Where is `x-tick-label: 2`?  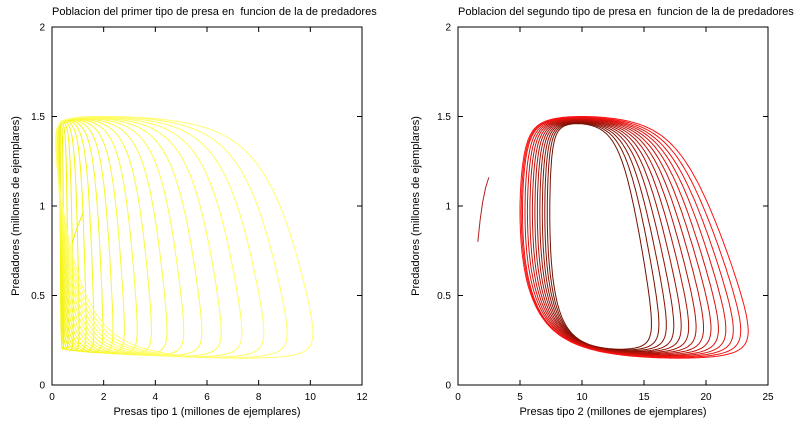 x-tick-label: 2 is located at coordinates (104, 397).